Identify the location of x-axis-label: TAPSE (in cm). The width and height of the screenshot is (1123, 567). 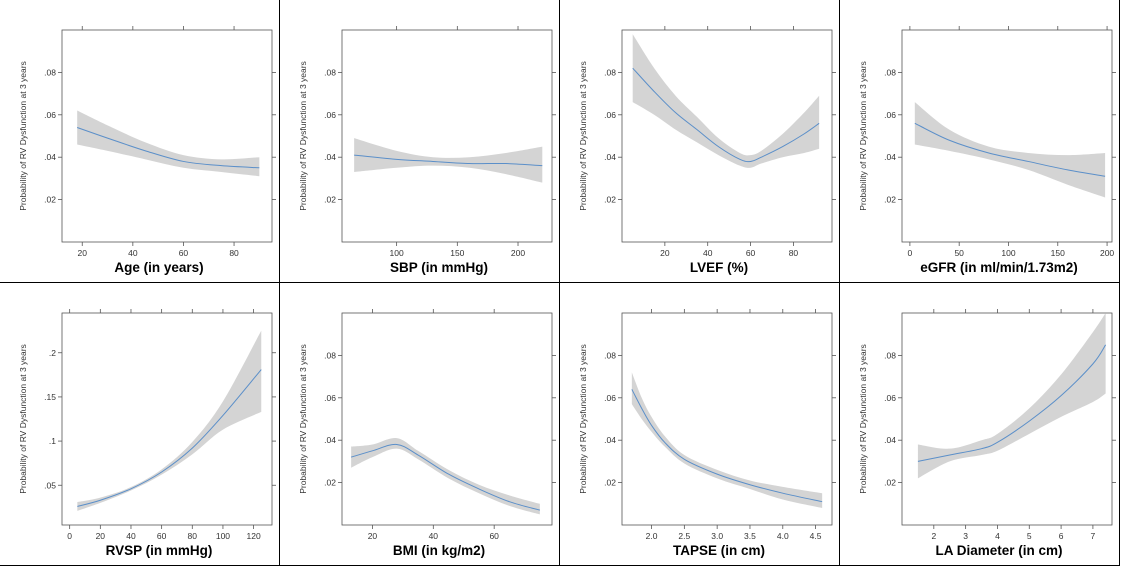
(719, 550).